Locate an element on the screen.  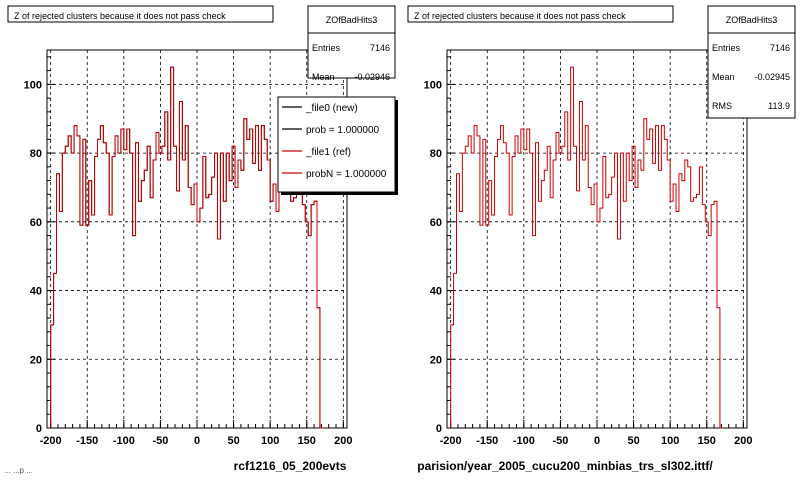
legend-box is located at coordinates (336, 144).